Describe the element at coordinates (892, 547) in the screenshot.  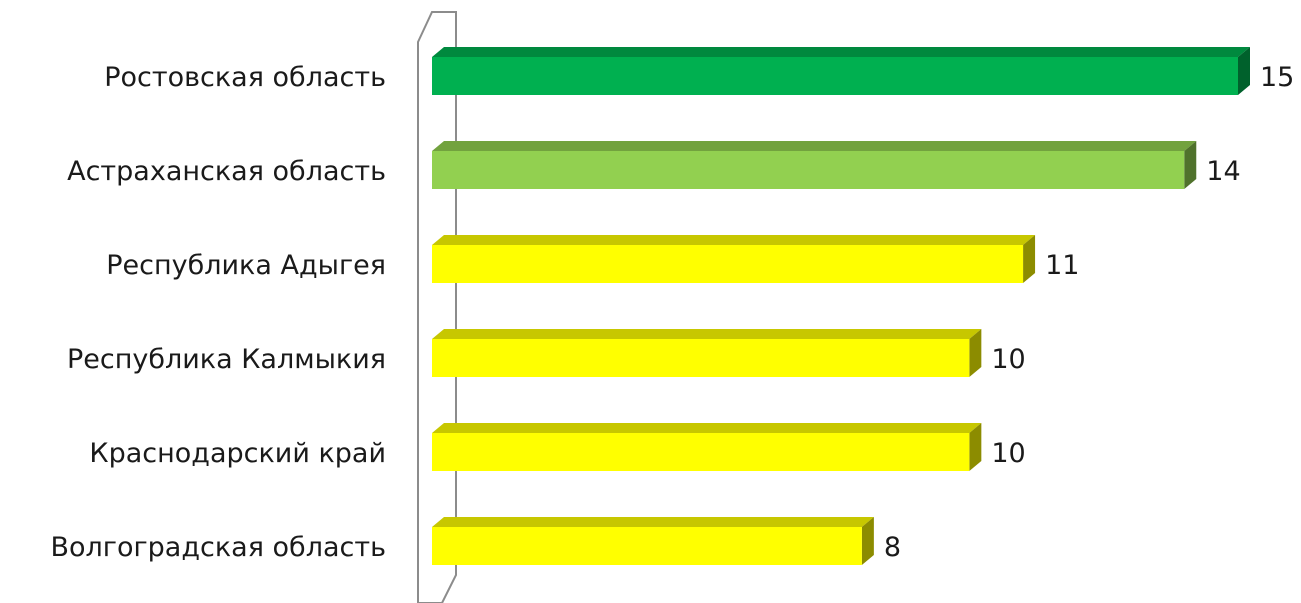
I see `data-label: 8` at that location.